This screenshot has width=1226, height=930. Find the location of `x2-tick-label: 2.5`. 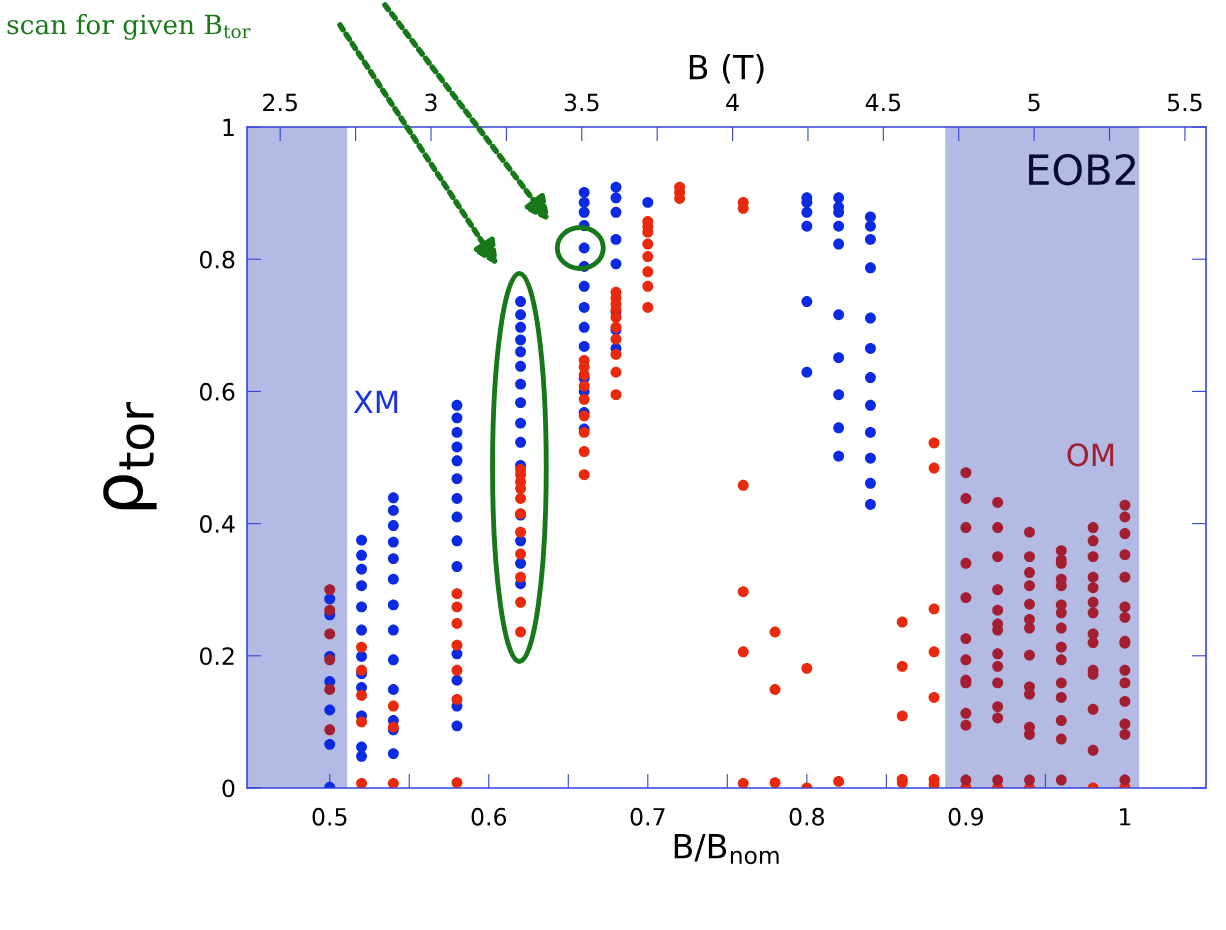

x2-tick-label: 2.5 is located at coordinates (280, 102).